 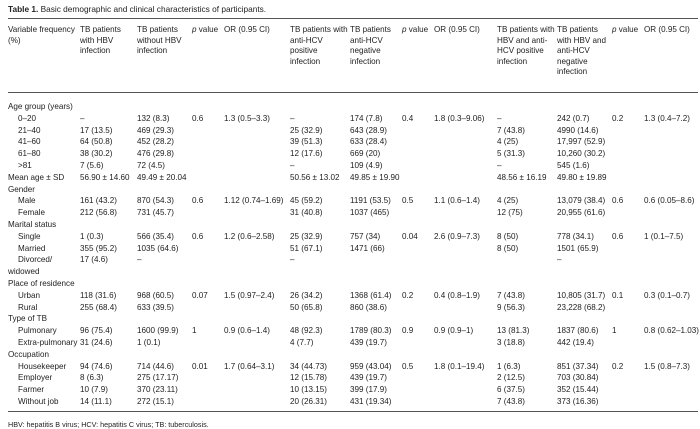 What do you see at coordinates (149, 342) in the screenshot?
I see `table-cell: 1 (0.1)` at bounding box center [149, 342].